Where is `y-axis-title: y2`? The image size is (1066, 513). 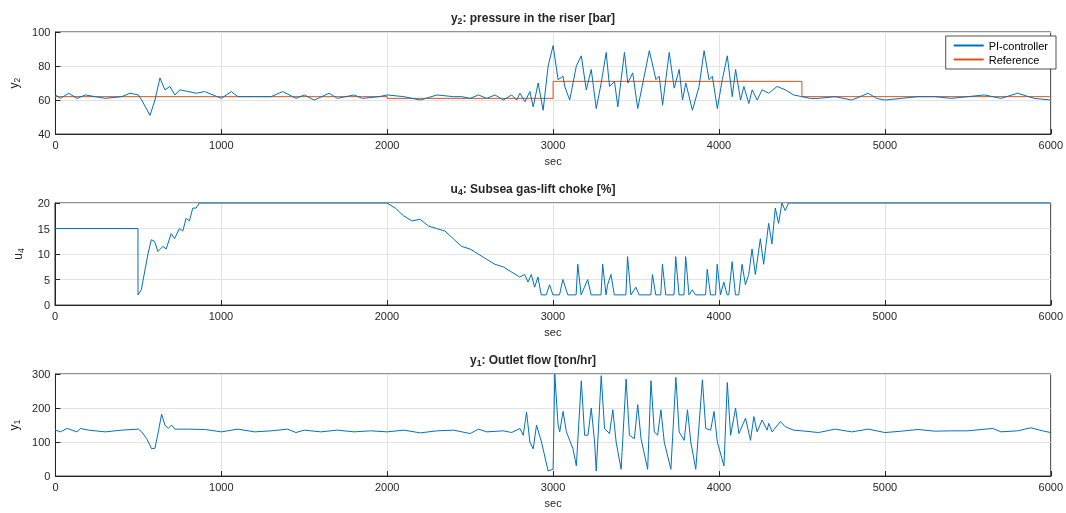 y-axis-title: y2 is located at coordinates (14, 83).